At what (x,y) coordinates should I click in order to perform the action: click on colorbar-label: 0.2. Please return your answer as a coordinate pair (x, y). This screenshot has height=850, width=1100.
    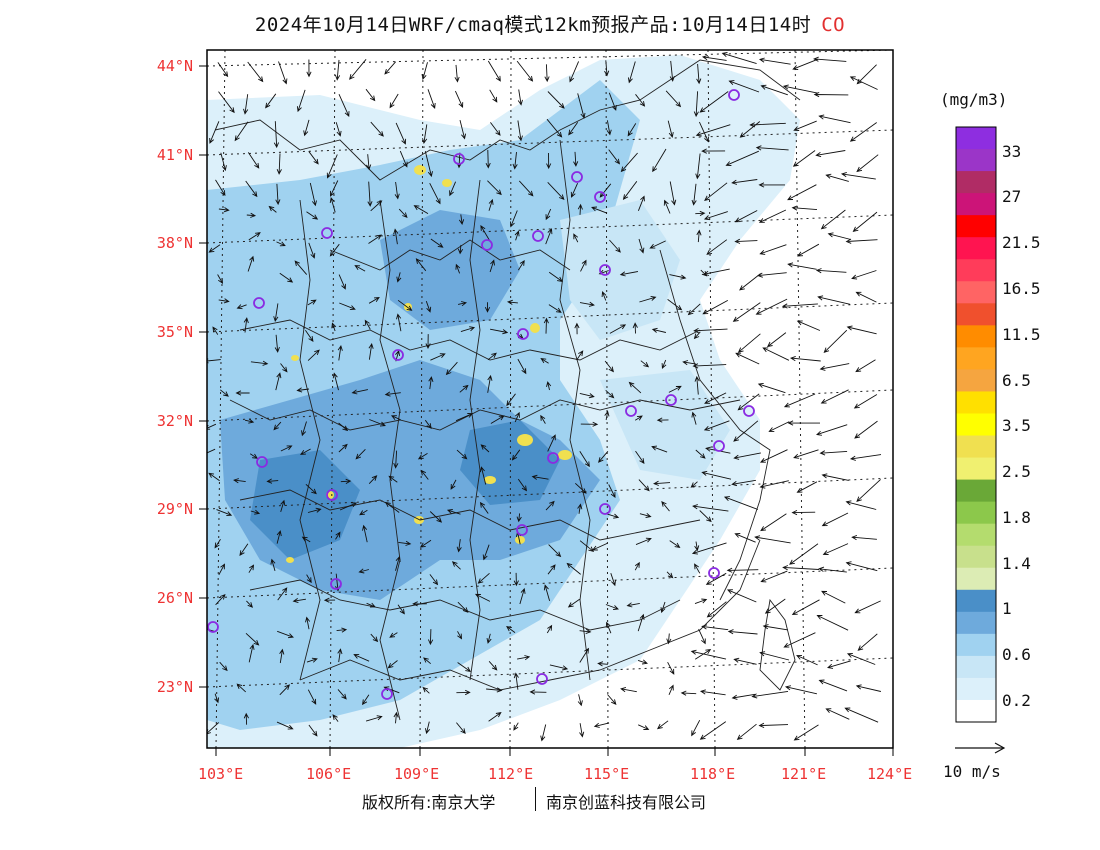
    Looking at the image, I should click on (1016, 700).